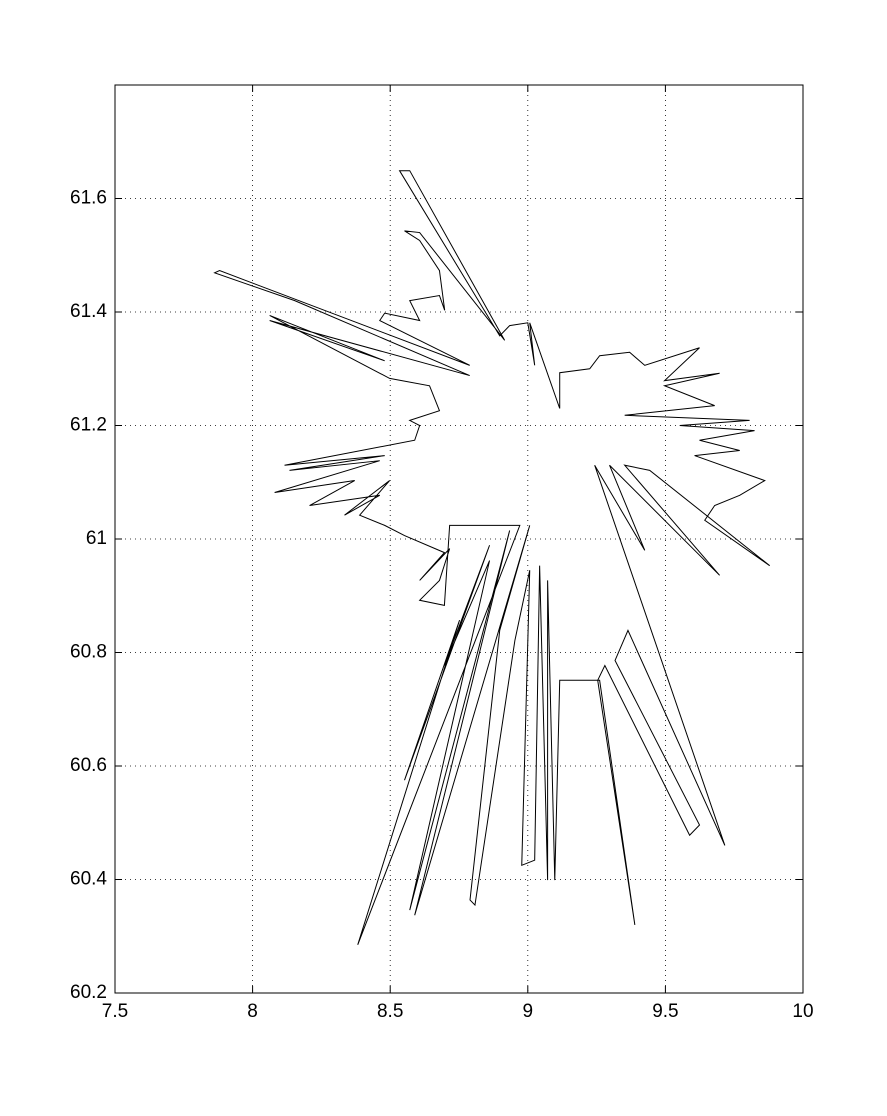 The width and height of the screenshot is (887, 1116). I want to click on y-tick-label: 60.2, so click(88, 992).